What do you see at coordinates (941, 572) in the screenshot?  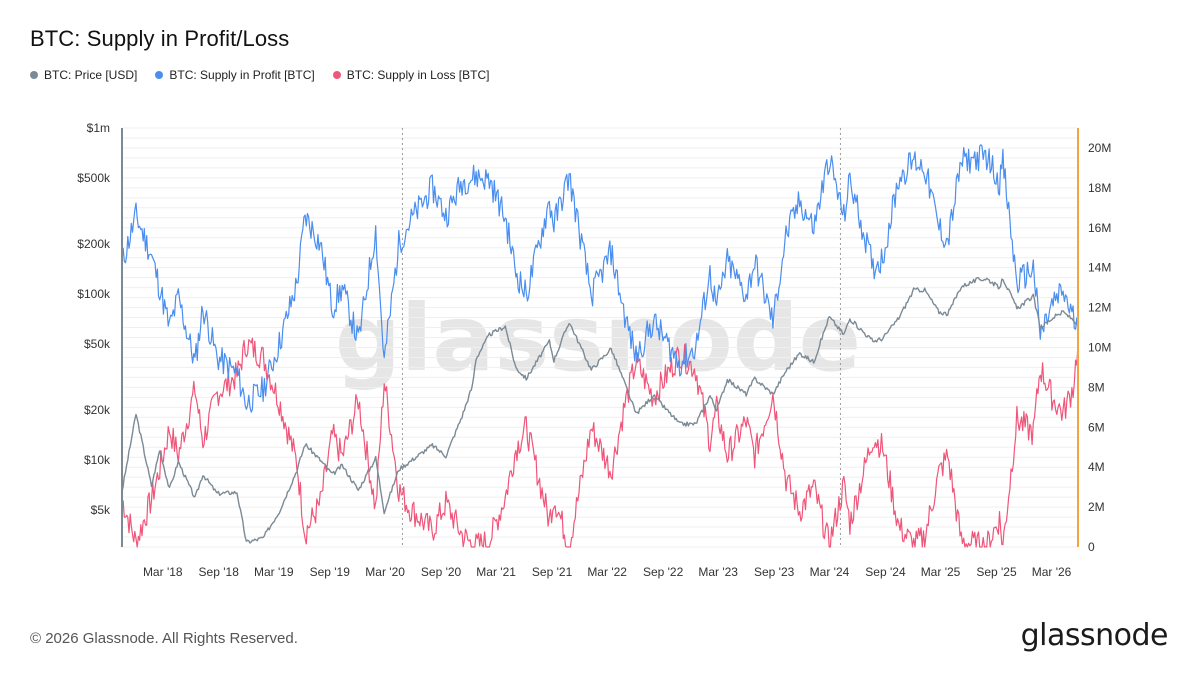 I see `x-axis-tick-label: Mar '25` at bounding box center [941, 572].